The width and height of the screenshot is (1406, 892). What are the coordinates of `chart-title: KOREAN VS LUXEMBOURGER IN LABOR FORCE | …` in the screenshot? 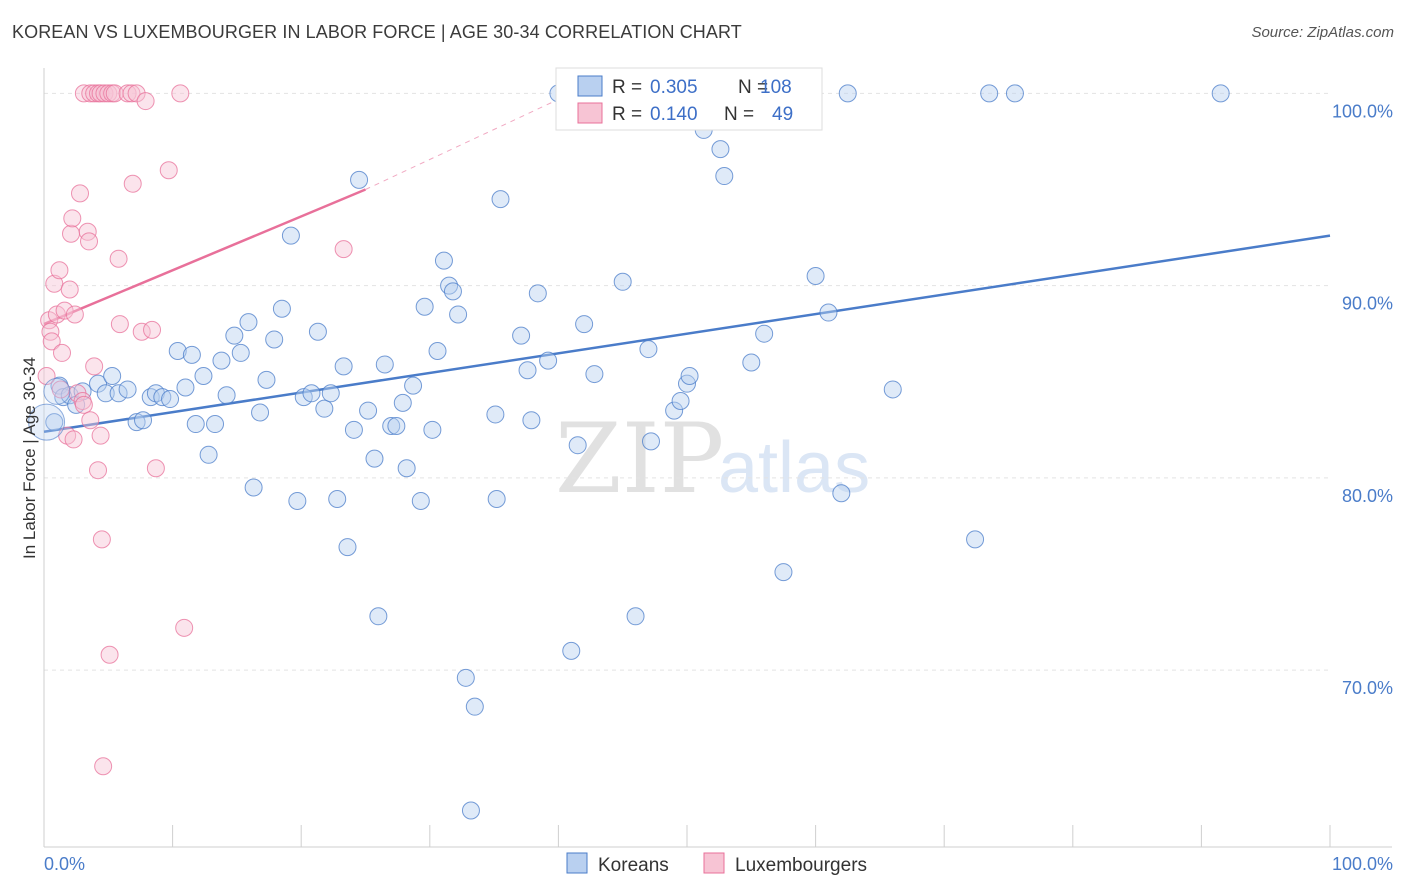 It's located at (377, 32).